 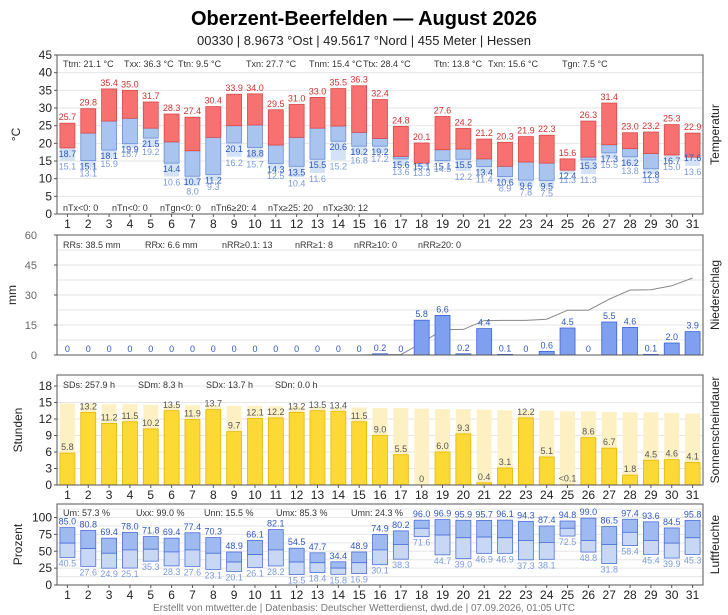 What do you see at coordinates (213, 187) in the screenshot?
I see `tmin-low-label: 9.3` at bounding box center [213, 187].